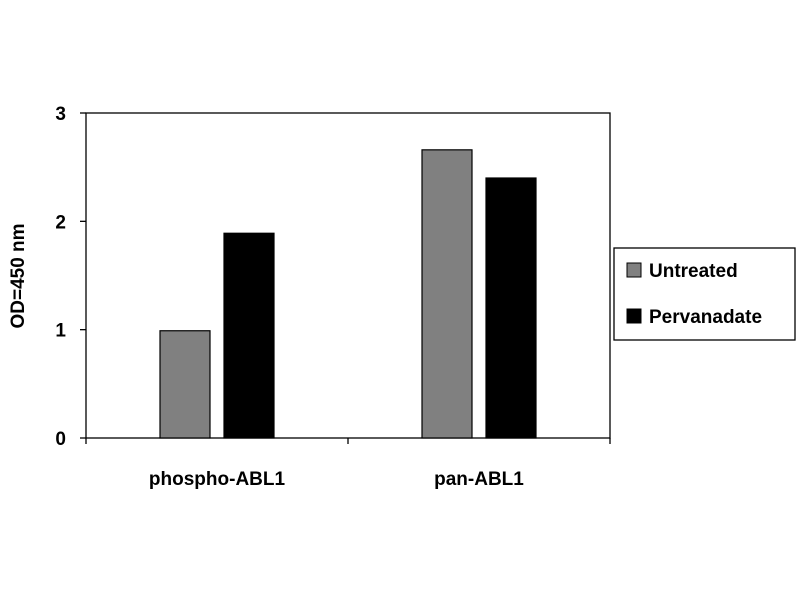 The width and height of the screenshot is (800, 600). Describe the element at coordinates (705, 317) in the screenshot. I see `legend-label: Pervanadate` at that location.